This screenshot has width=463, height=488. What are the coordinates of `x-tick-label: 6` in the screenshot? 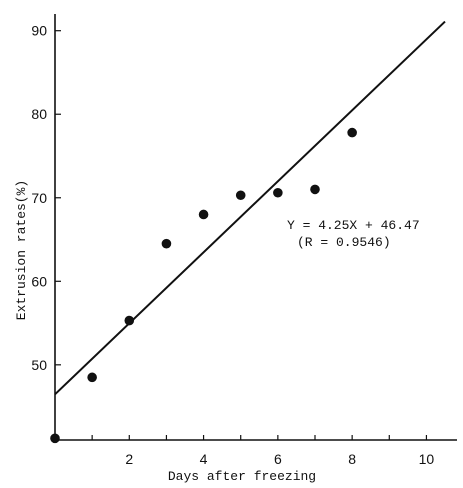 It's located at (278, 459).